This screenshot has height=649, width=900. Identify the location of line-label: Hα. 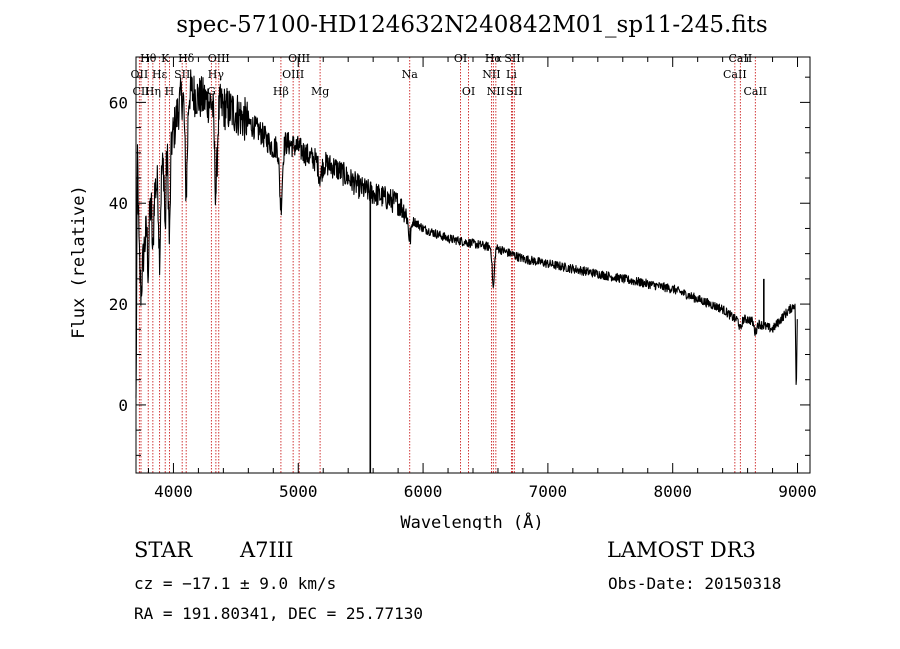
(494, 58).